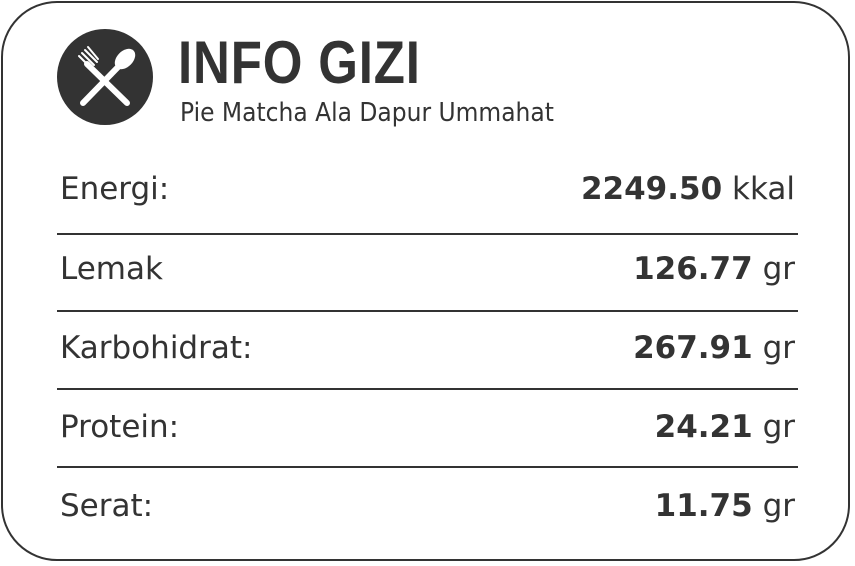 This screenshot has height=566, width=855. What do you see at coordinates (693, 348) in the screenshot?
I see `nutrient-value: 267.91` at bounding box center [693, 348].